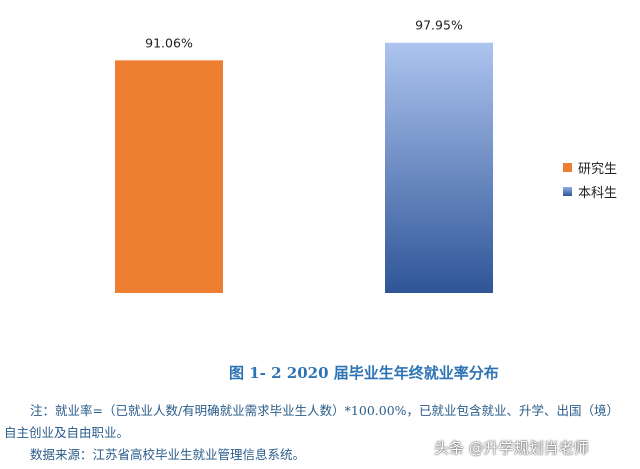  I want to click on legend-item-undergraduate: 本科生, so click(590, 191).